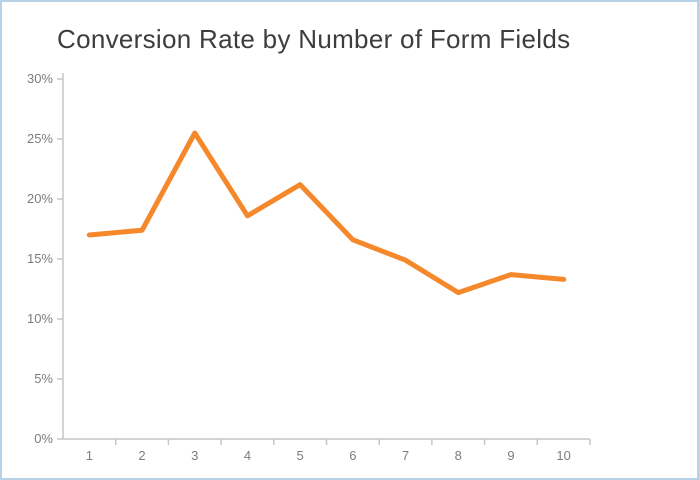  I want to click on chart-title: Conversion Rate by Number of Form Fields, so click(314, 39).